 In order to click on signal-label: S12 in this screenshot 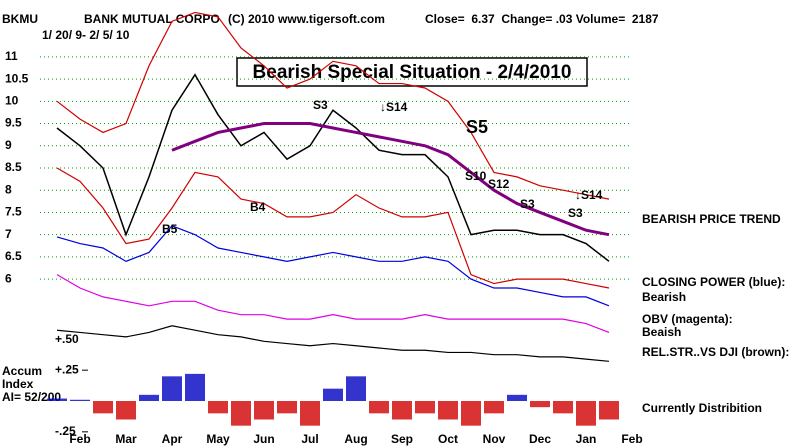, I will do `click(499, 184)`.